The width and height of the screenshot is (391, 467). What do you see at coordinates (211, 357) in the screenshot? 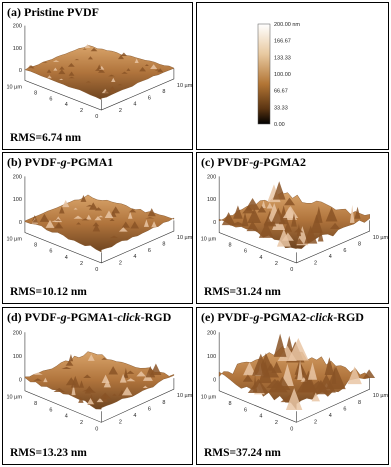
I see `z-tick-label: 100` at bounding box center [211, 357].